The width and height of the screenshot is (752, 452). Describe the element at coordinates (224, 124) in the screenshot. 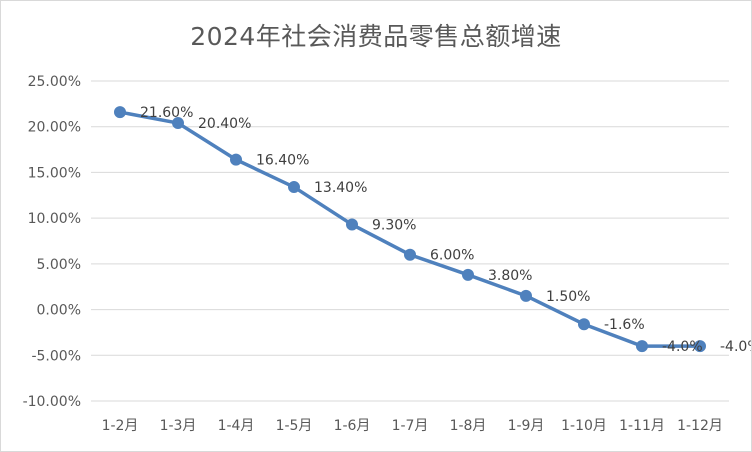

I see `data-label: 20.40%` at that location.